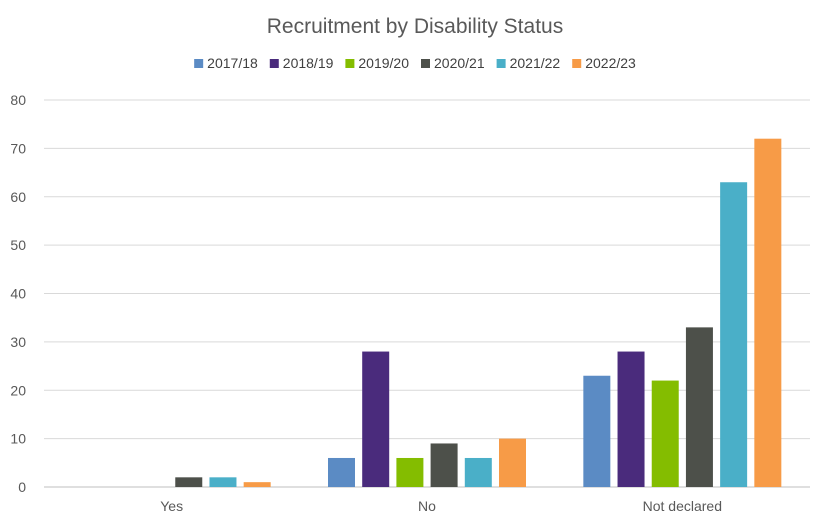  Describe the element at coordinates (415, 26) in the screenshot. I see `chart-title: Recruitment by Disability Status` at that location.